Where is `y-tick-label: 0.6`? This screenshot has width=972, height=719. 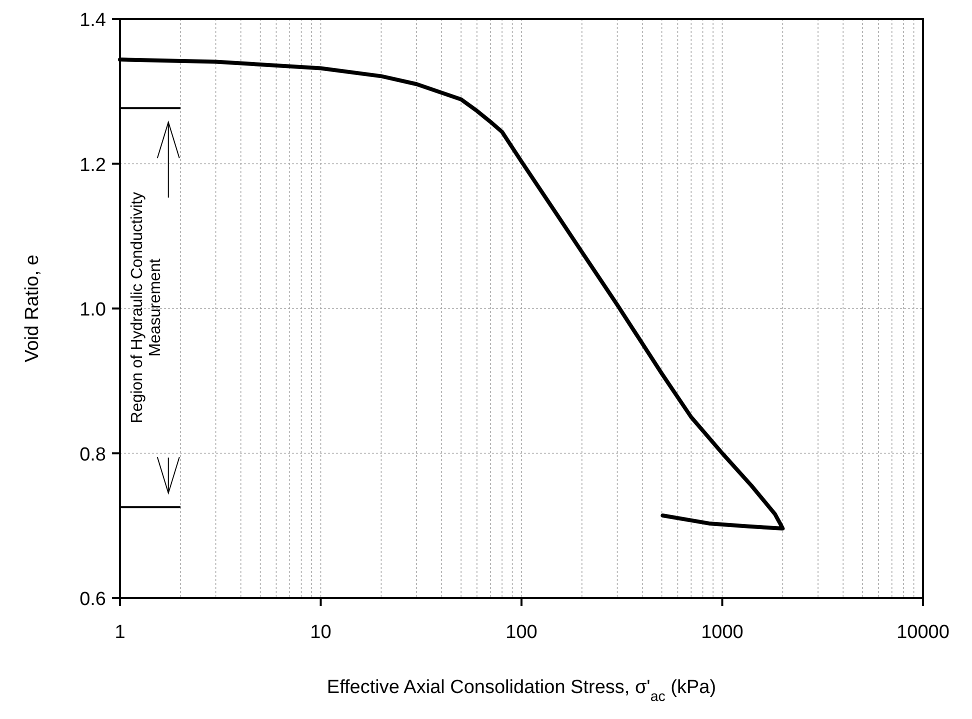 y-tick-label: 0.6 is located at coordinates (93, 599).